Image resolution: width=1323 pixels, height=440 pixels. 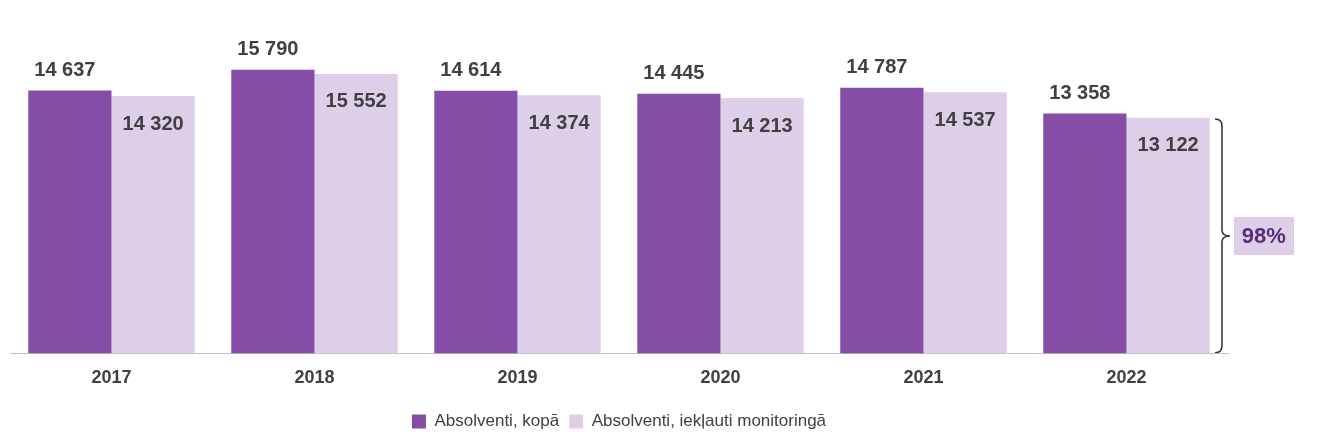 I want to click on data-label: 13 358, so click(x=1080, y=91).